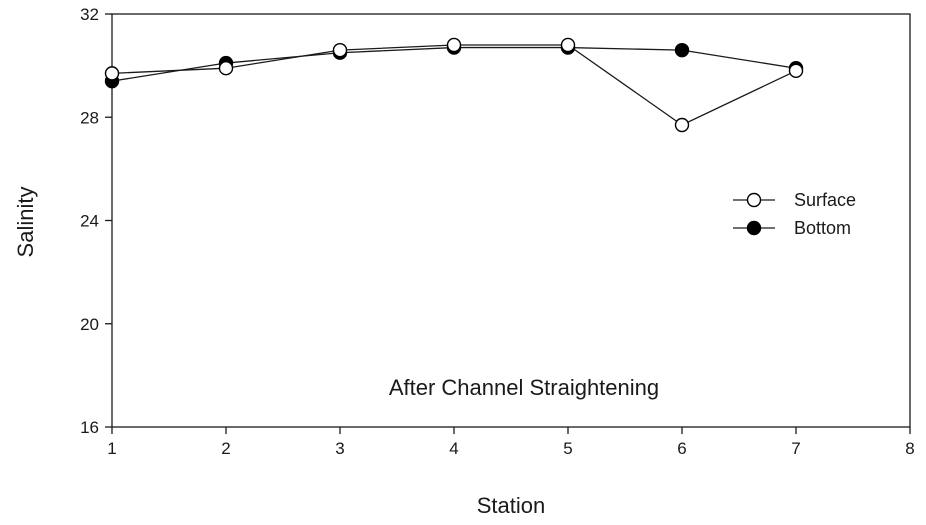 This screenshot has width=926, height=525. What do you see at coordinates (89, 324) in the screenshot?
I see `y-tick-label: 20` at bounding box center [89, 324].